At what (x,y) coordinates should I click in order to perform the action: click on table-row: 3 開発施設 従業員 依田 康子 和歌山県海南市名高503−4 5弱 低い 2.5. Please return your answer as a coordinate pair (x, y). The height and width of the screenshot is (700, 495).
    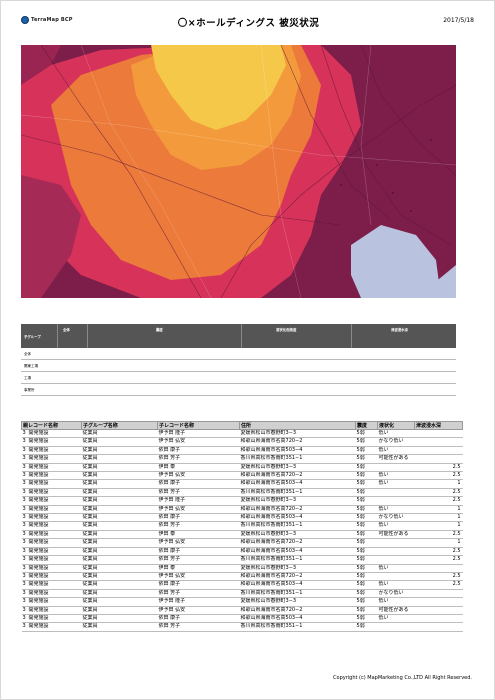
    Looking at the image, I should click on (242, 585).